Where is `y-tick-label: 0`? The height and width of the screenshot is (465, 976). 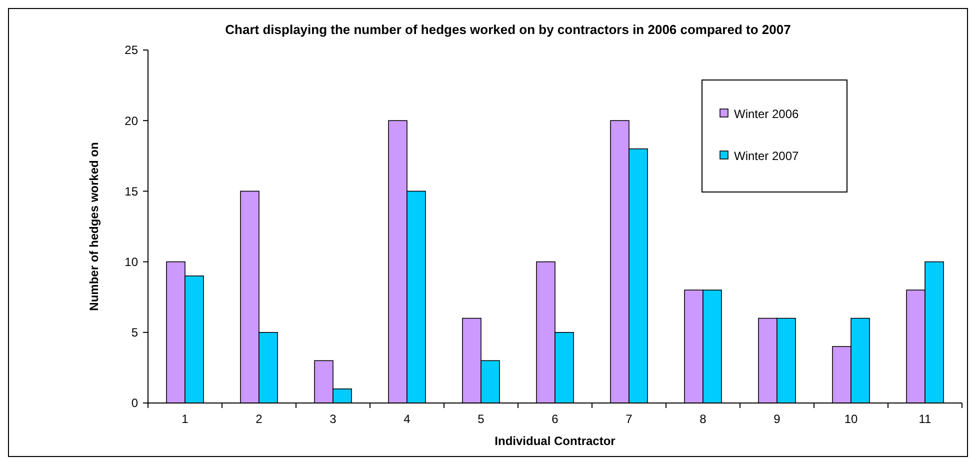 y-tick-label: 0 is located at coordinates (134, 403).